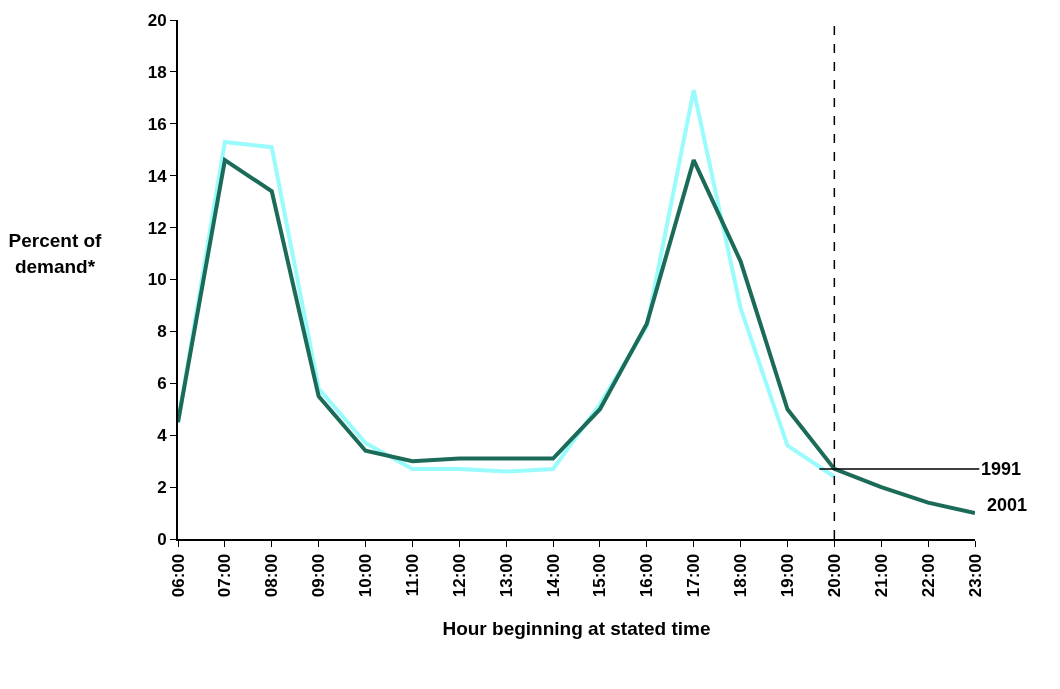 The image size is (1060, 689). Describe the element at coordinates (576, 628) in the screenshot. I see `x-axis-title: Hour beginning at stated time` at that location.